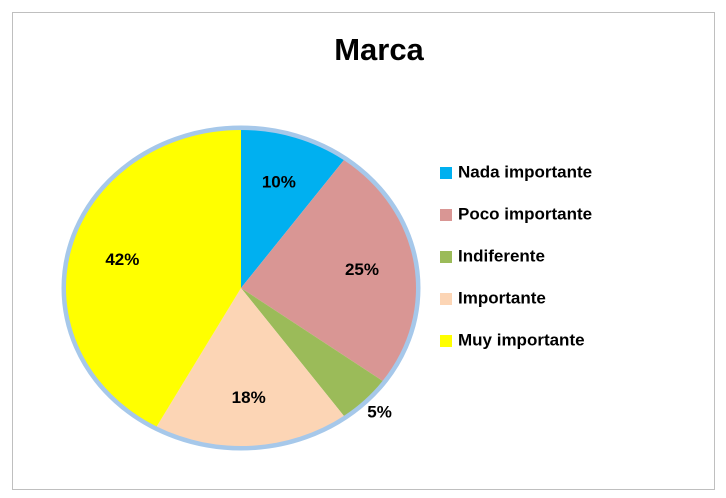 The height and width of the screenshot is (498, 726). I want to click on legend-label: Importante, so click(502, 297).